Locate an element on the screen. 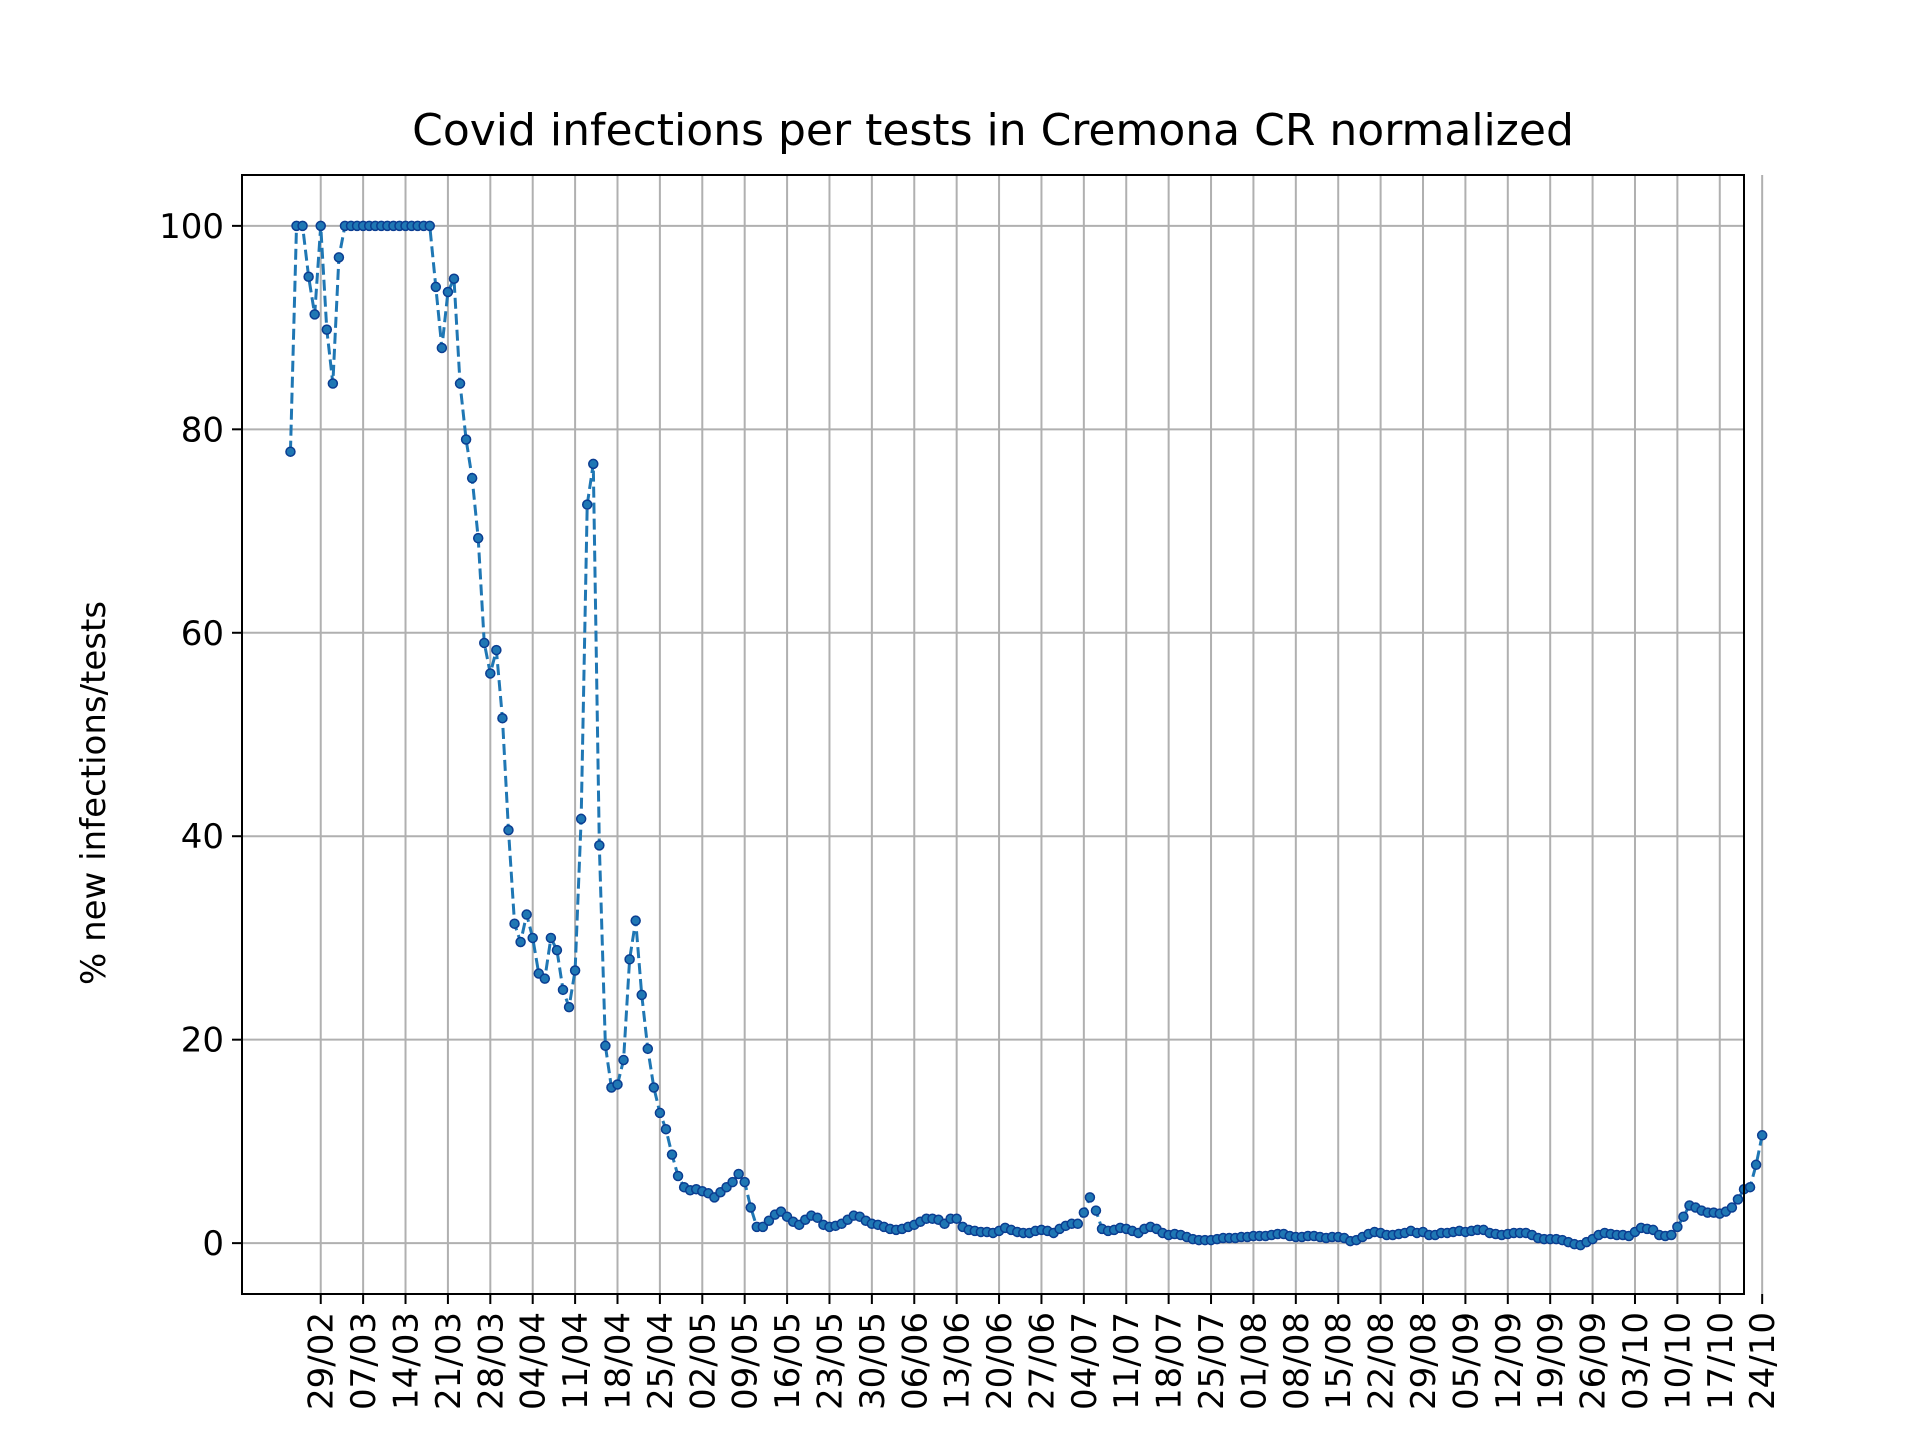 Image resolution: width=1920 pixels, height=1440 pixels. x-tick-label: 05/09 is located at coordinates (1466, 1361).